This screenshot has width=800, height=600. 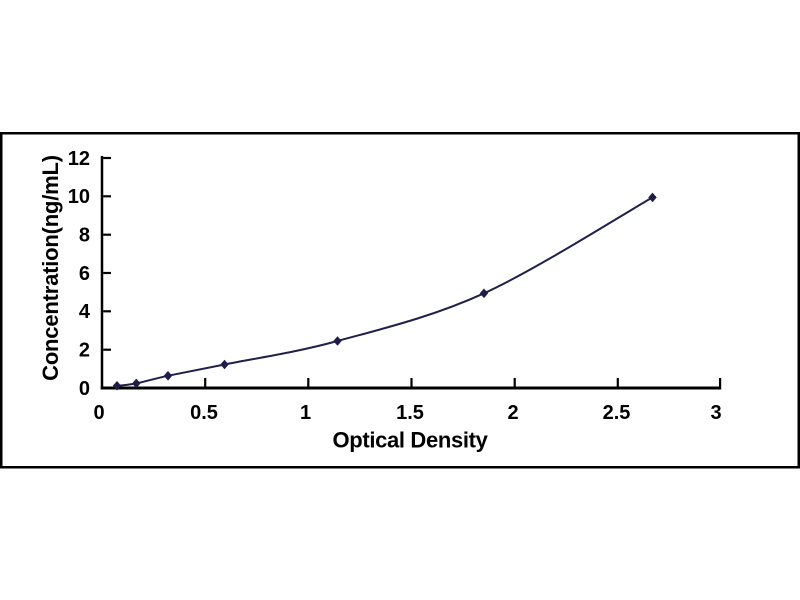 I want to click on svg-text: 1, so click(x=305, y=413).